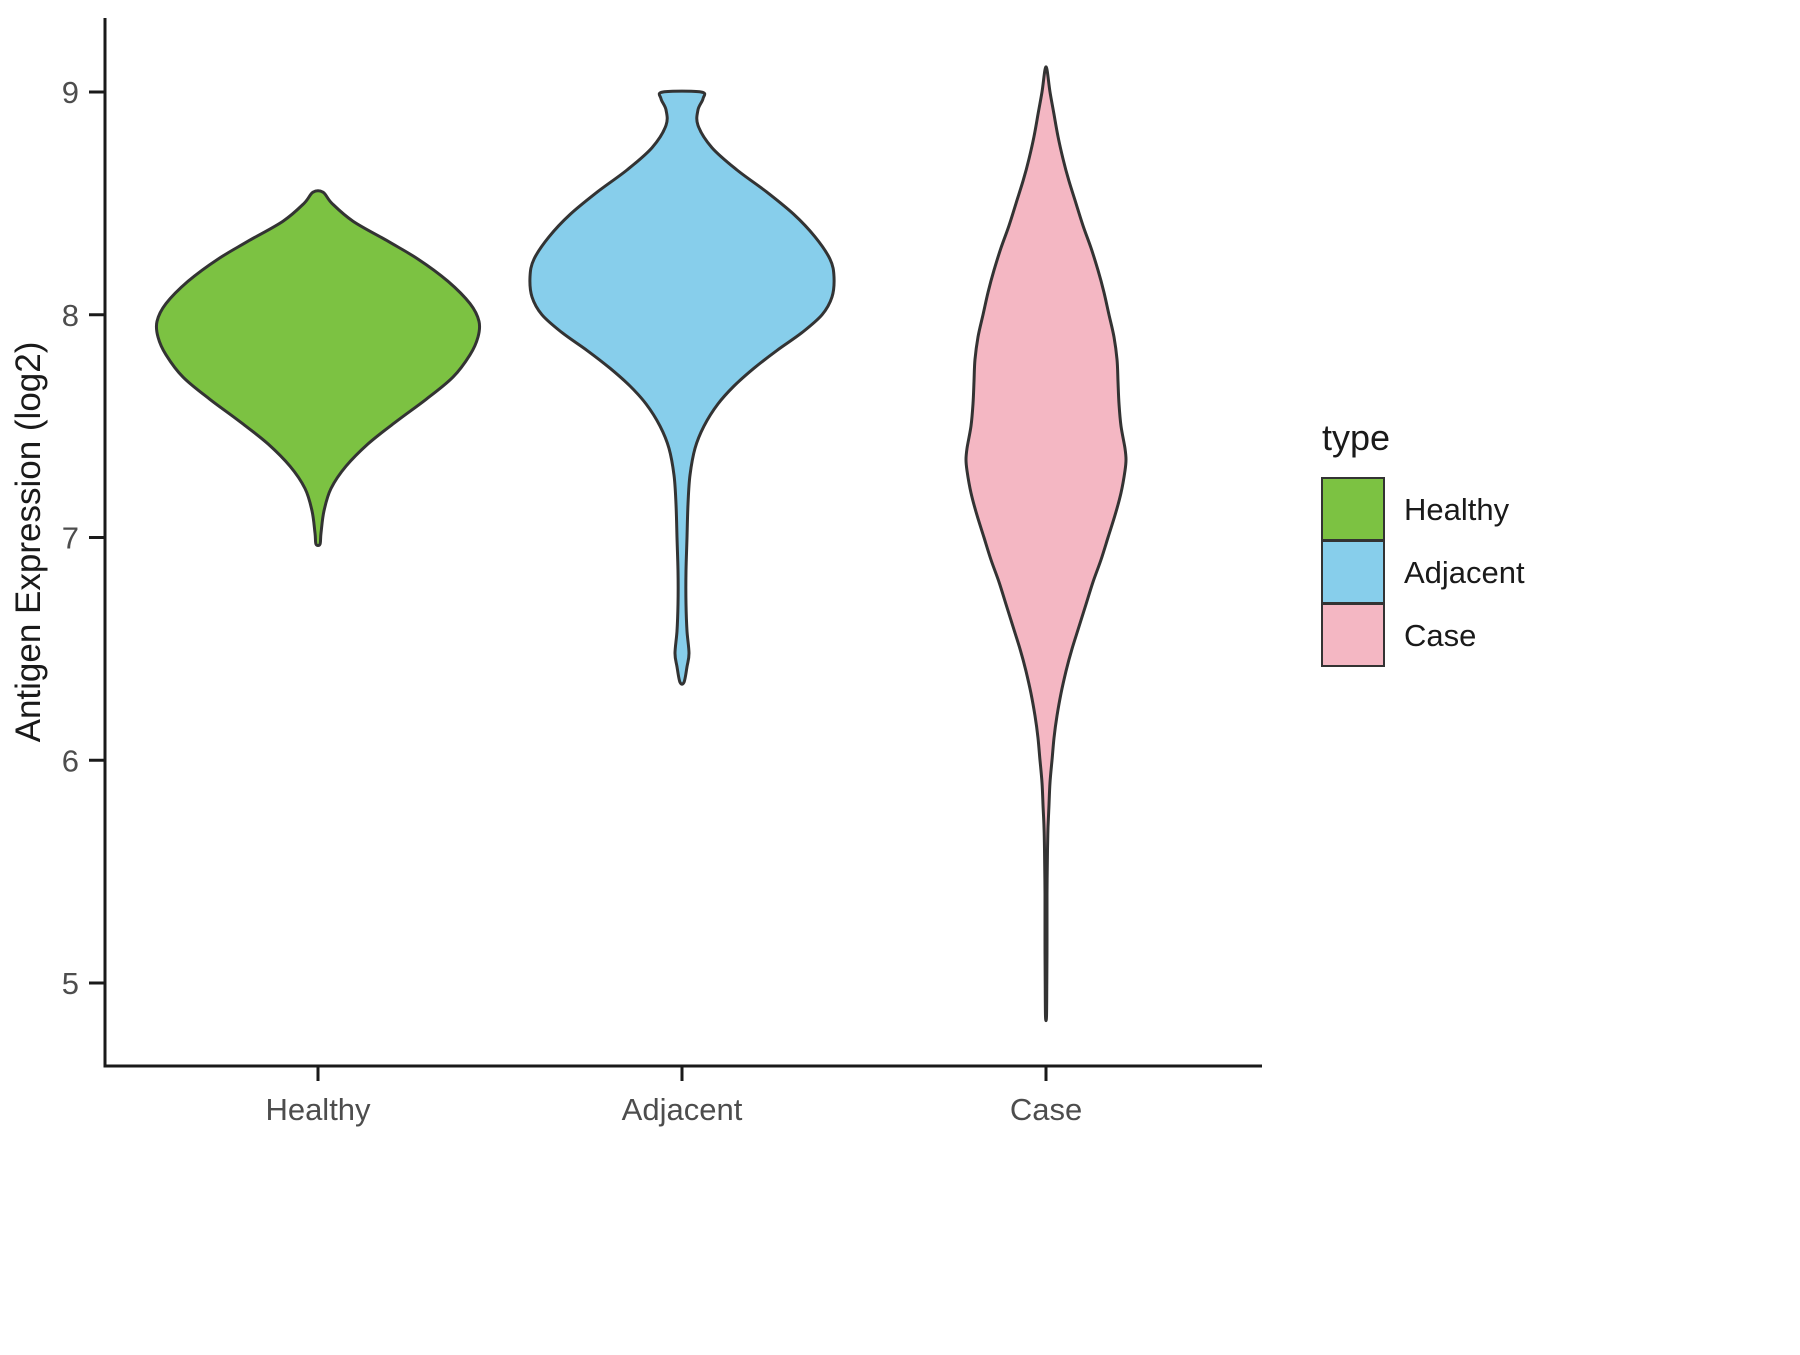 Image resolution: width=1800 pixels, height=1355 pixels. I want to click on y-axis-title: Antigen Expression (log2), so click(28, 542).